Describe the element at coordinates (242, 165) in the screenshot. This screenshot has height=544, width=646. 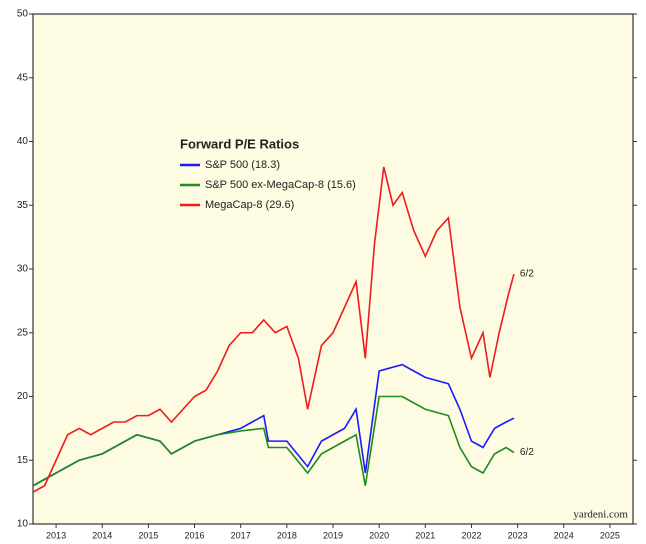
I see `legend-label: S&P 500 (18.3)` at that location.